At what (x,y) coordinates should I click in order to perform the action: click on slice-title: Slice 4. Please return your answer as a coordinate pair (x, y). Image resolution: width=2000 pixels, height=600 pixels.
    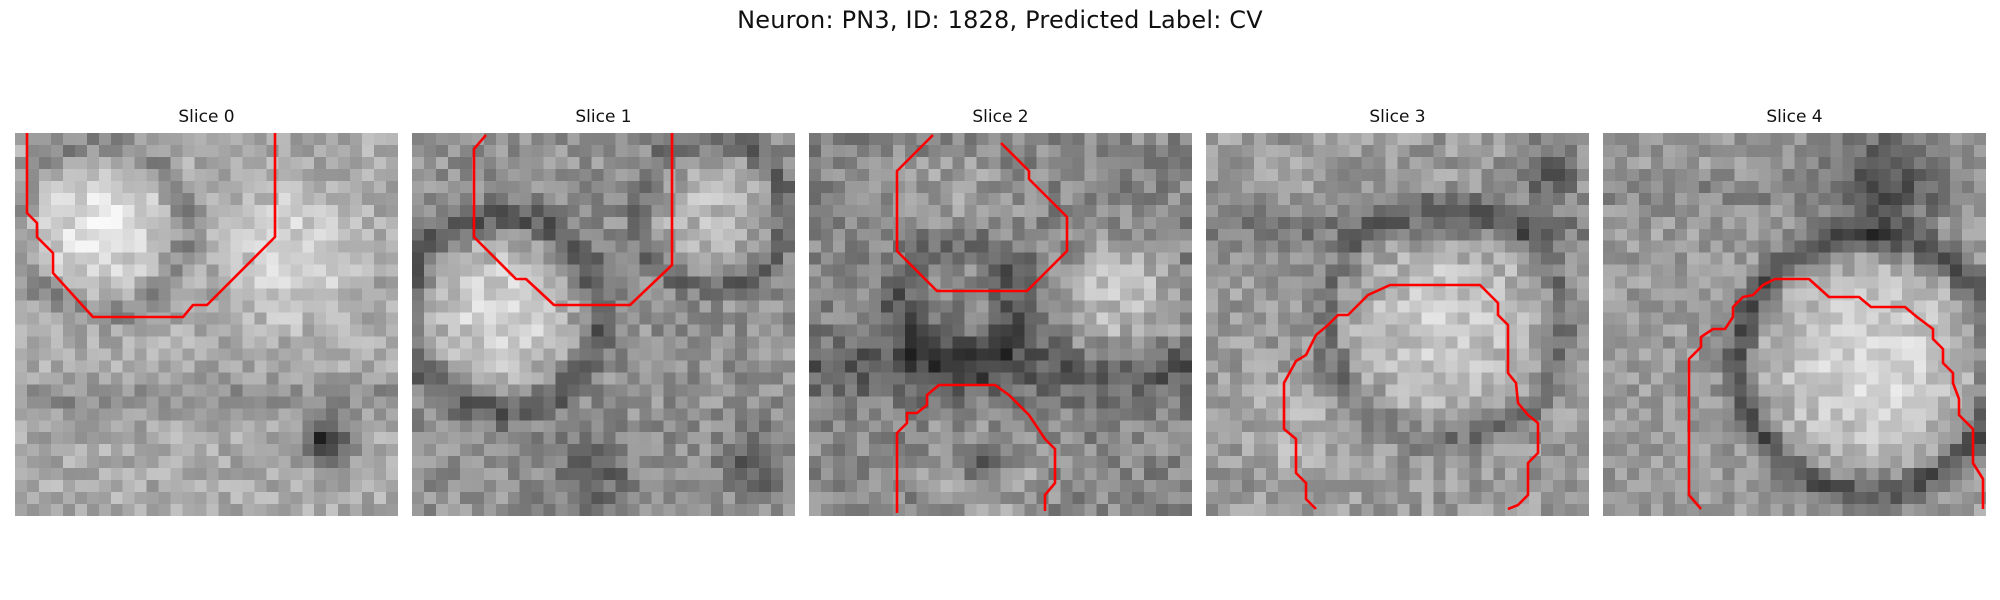
    Looking at the image, I should click on (1794, 117).